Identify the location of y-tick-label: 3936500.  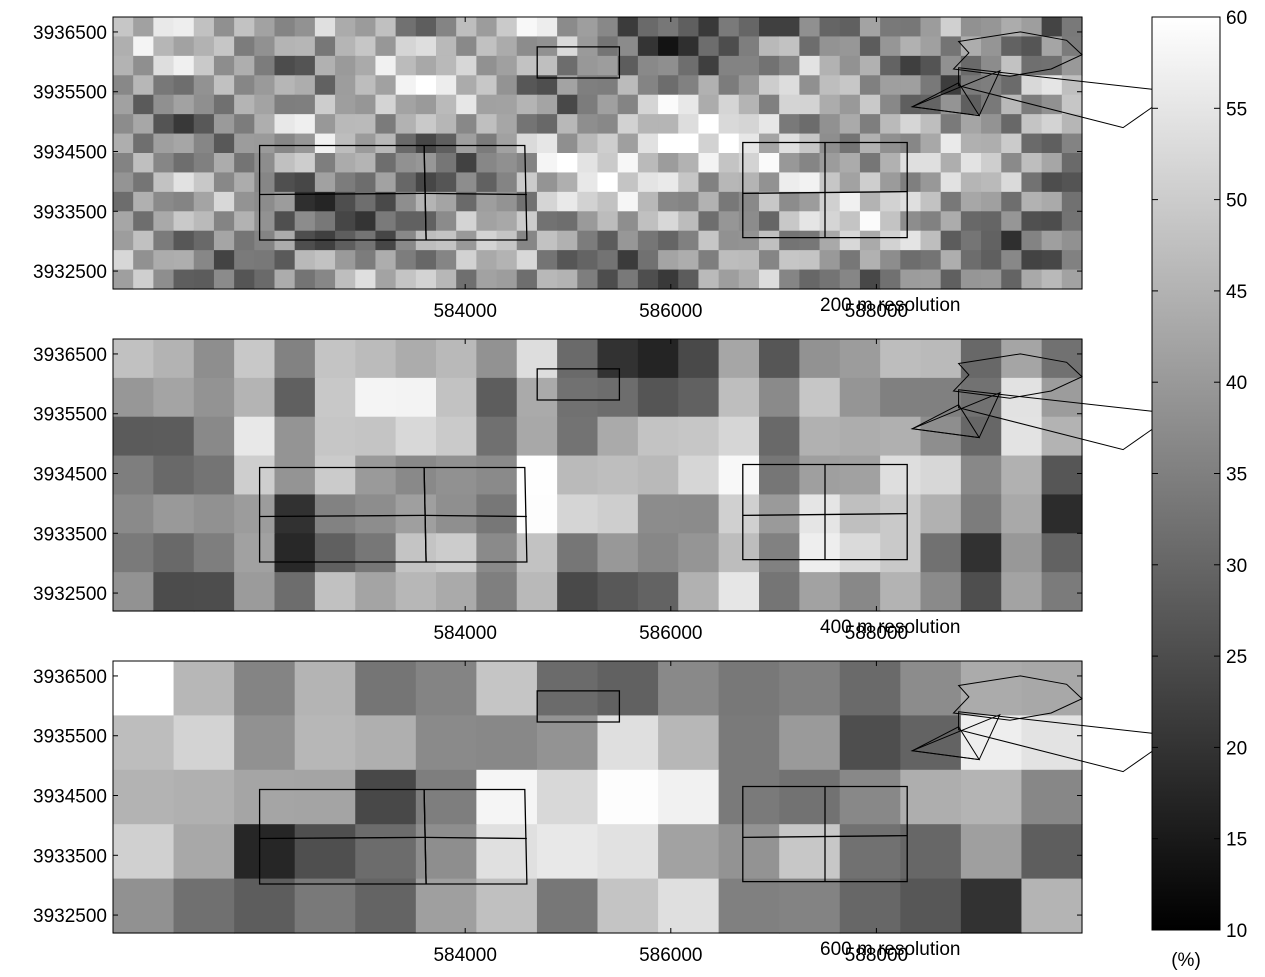
(70, 33).